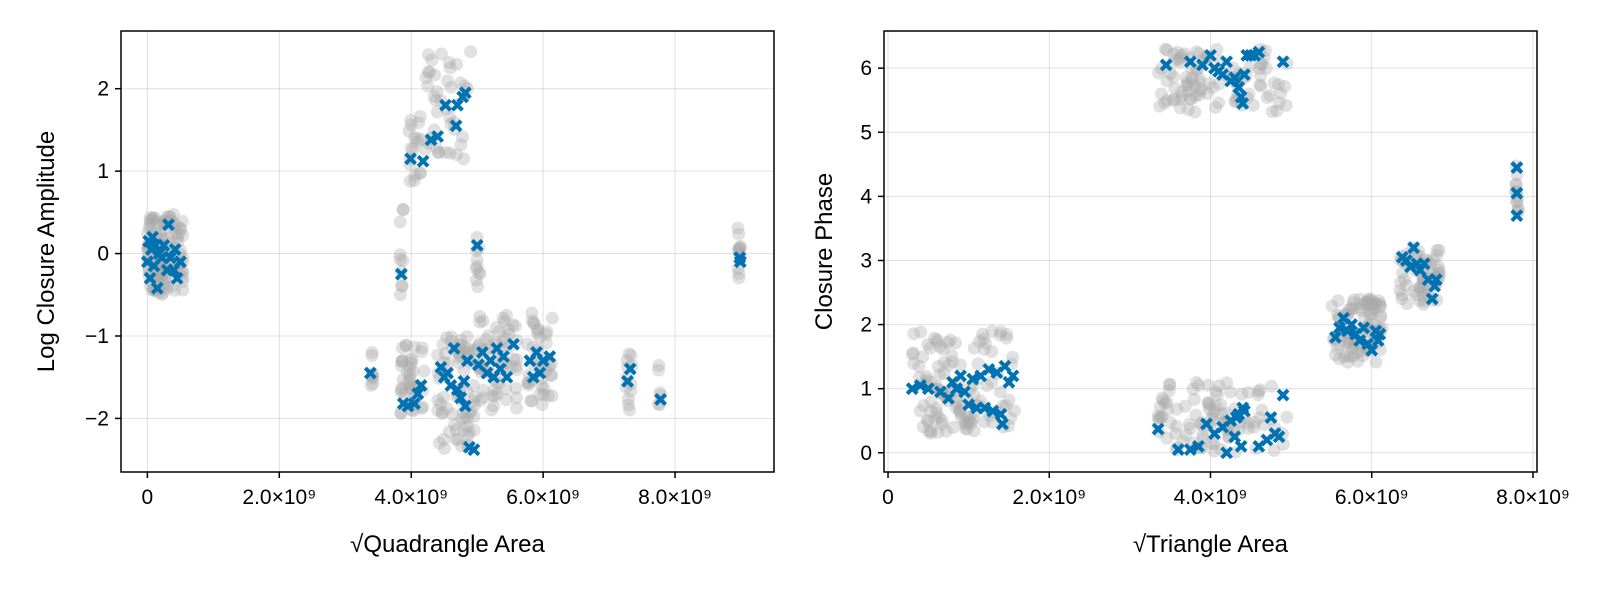 This screenshot has height=600, width=1600. I want to click on x-tick-label: 8.0×10⁹, so click(1533, 497).